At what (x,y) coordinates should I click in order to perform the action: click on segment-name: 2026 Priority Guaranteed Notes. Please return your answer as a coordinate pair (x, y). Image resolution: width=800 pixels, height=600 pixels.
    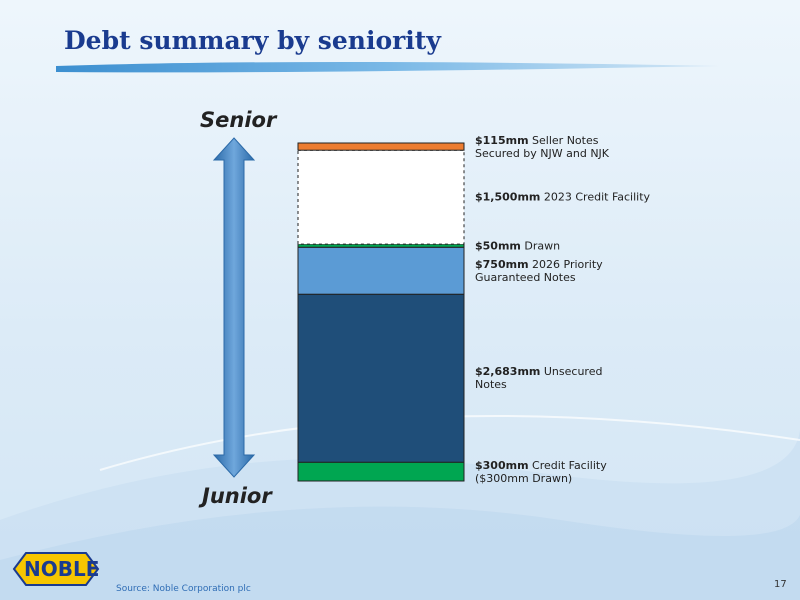
    Looking at the image, I should click on (539, 270).